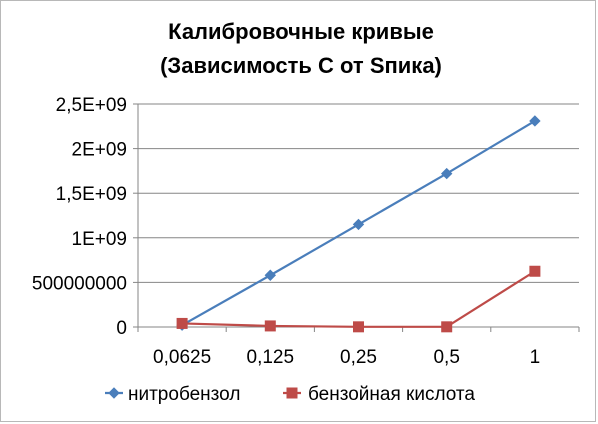 The height and width of the screenshot is (424, 598). I want to click on legend: нитробензол бензойная кислота, so click(290, 394).